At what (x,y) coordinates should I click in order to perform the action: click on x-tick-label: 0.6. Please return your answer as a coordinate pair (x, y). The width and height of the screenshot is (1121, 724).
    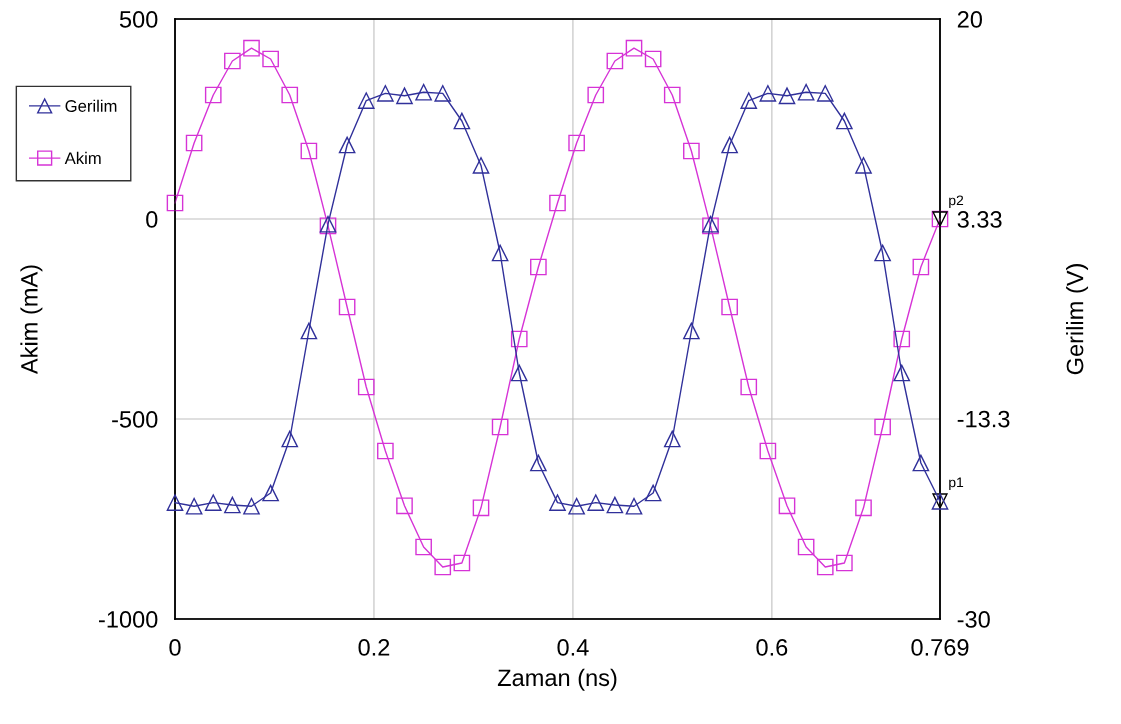
    Looking at the image, I should click on (772, 647).